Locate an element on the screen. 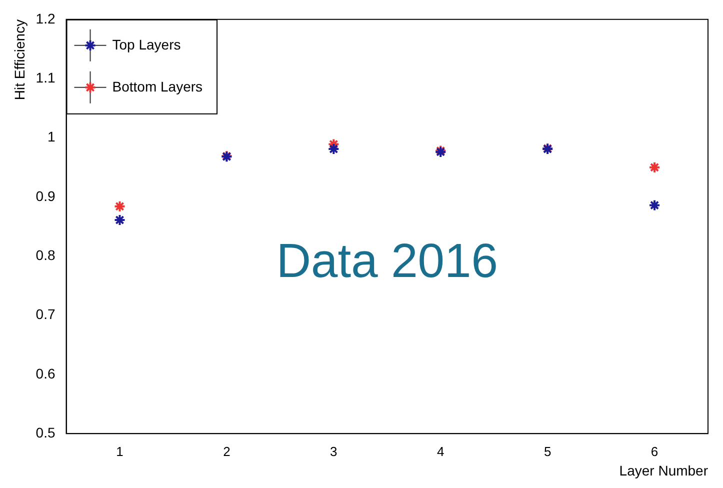 Image resolution: width=723 pixels, height=488 pixels. y-tick-label: 1.2 is located at coordinates (46, 18).